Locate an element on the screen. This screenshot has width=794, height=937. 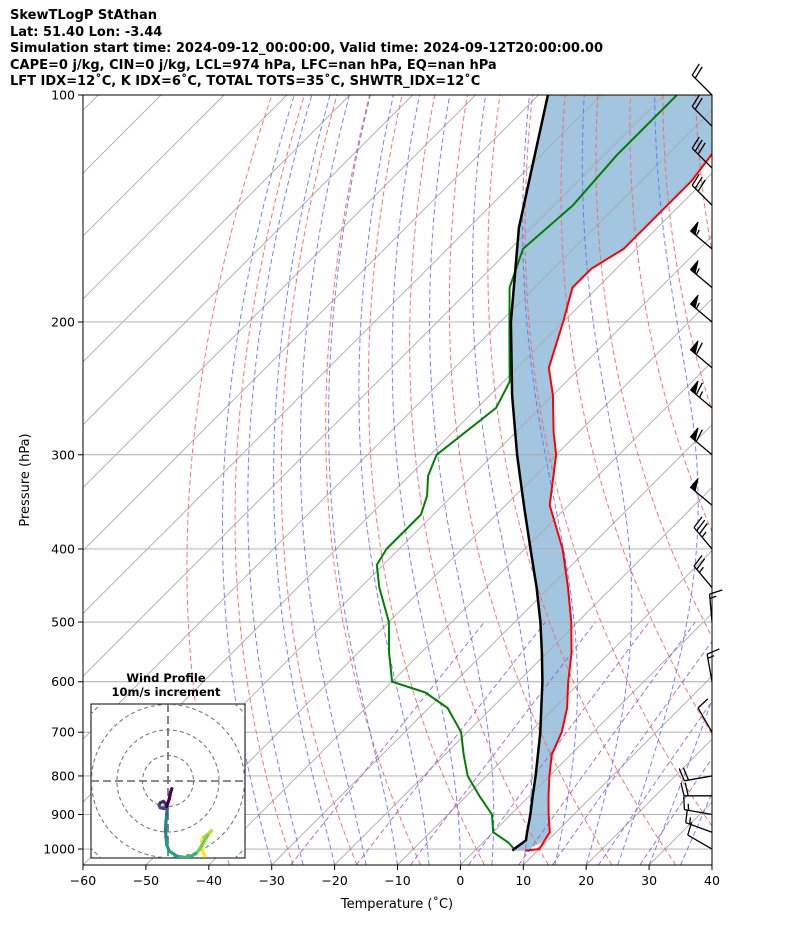
x-tick-label: −60 is located at coordinates (83, 880).